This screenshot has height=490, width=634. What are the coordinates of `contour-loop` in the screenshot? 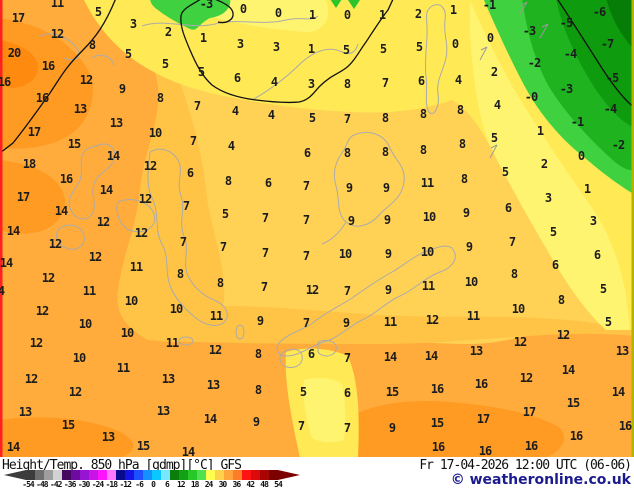 It's located at (224, 12).